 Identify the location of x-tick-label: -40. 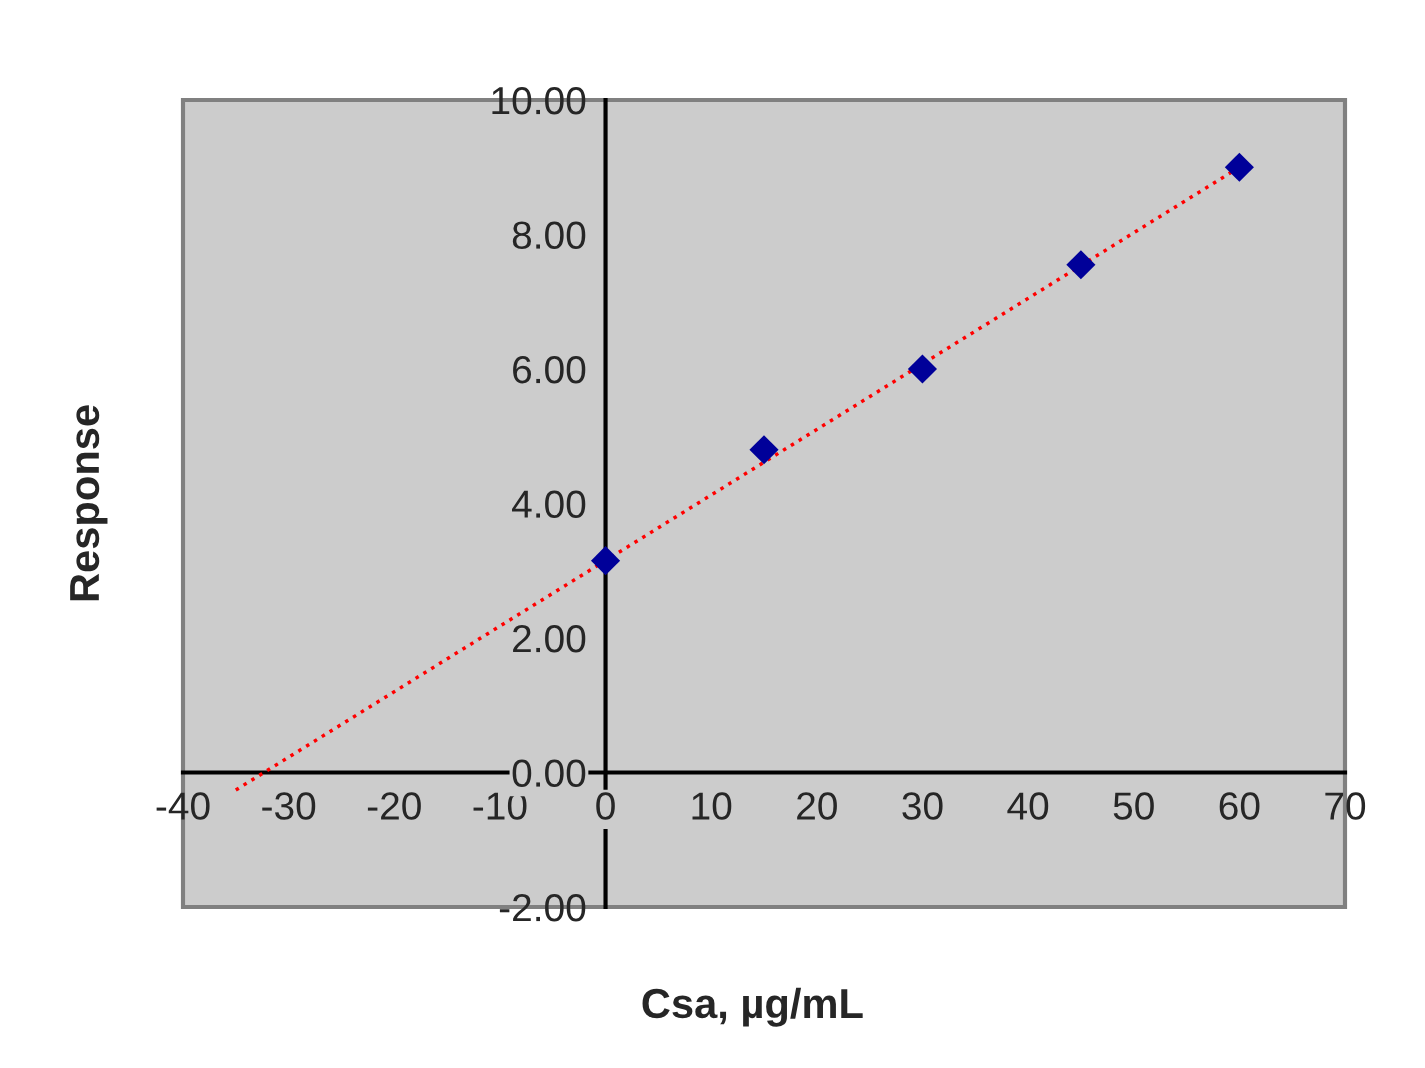
(183, 806).